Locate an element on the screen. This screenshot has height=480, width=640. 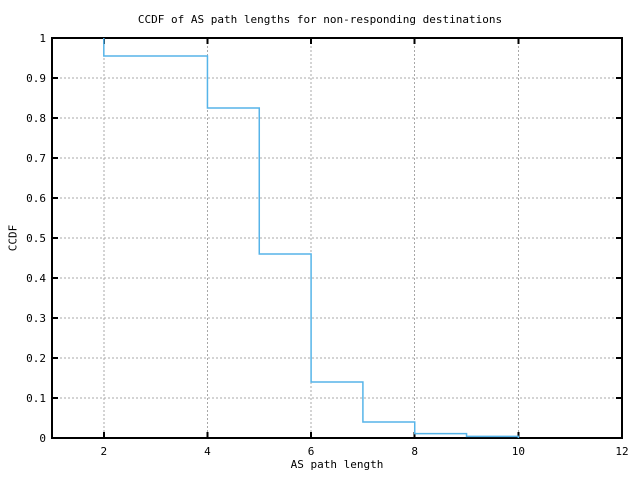
y-tick-label: 0.5 is located at coordinates (36, 238).